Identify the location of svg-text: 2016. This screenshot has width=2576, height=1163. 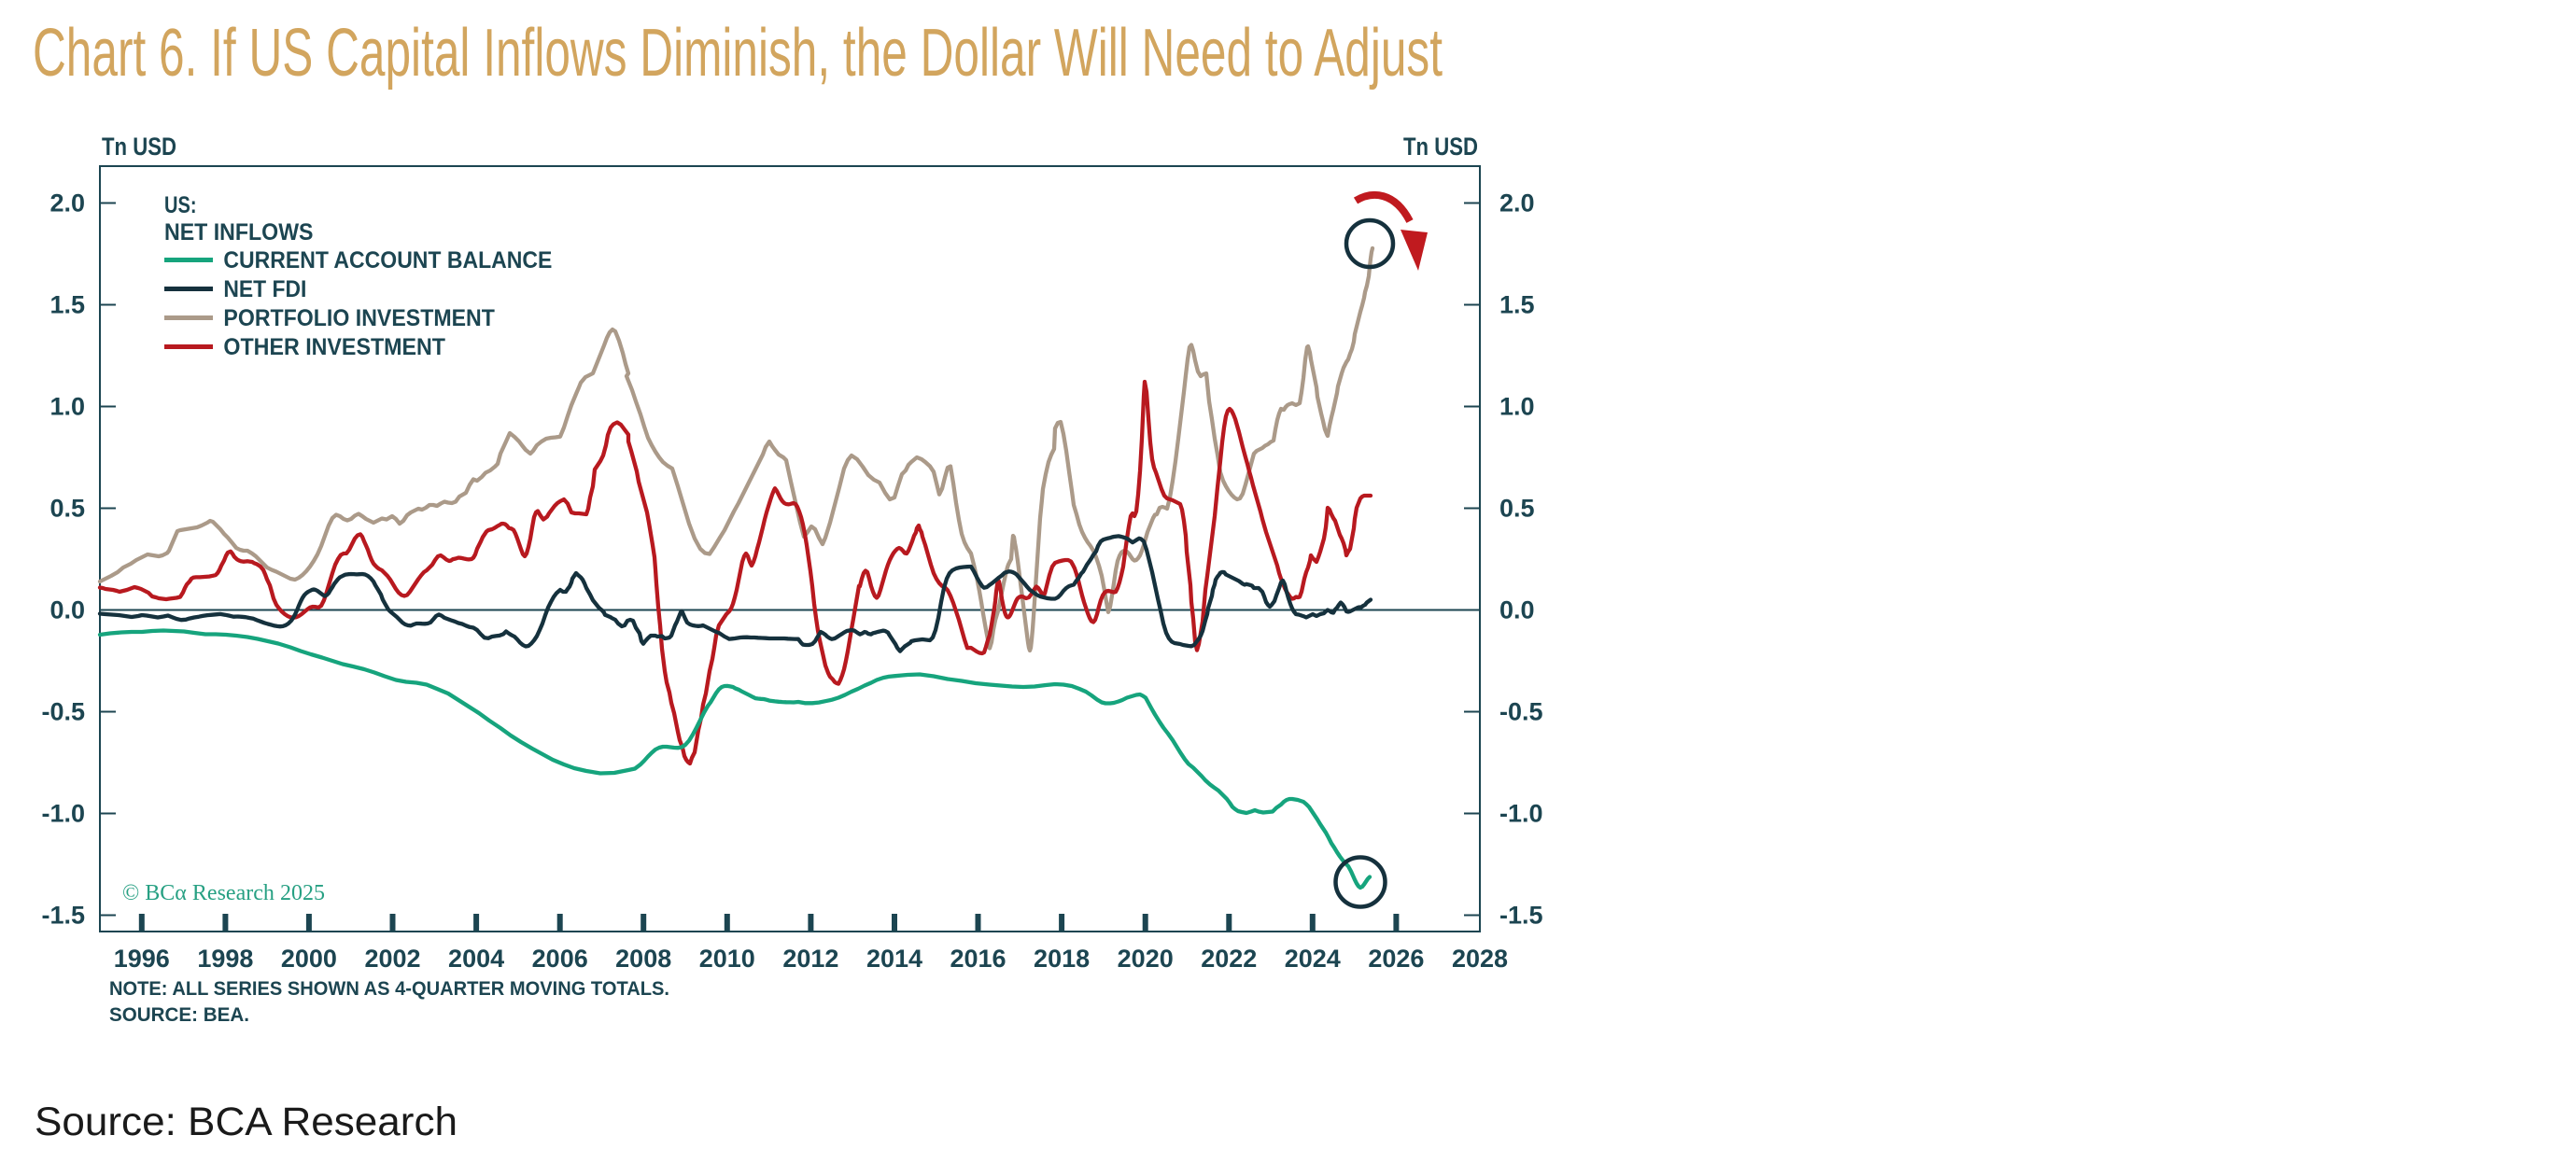
(978, 959).